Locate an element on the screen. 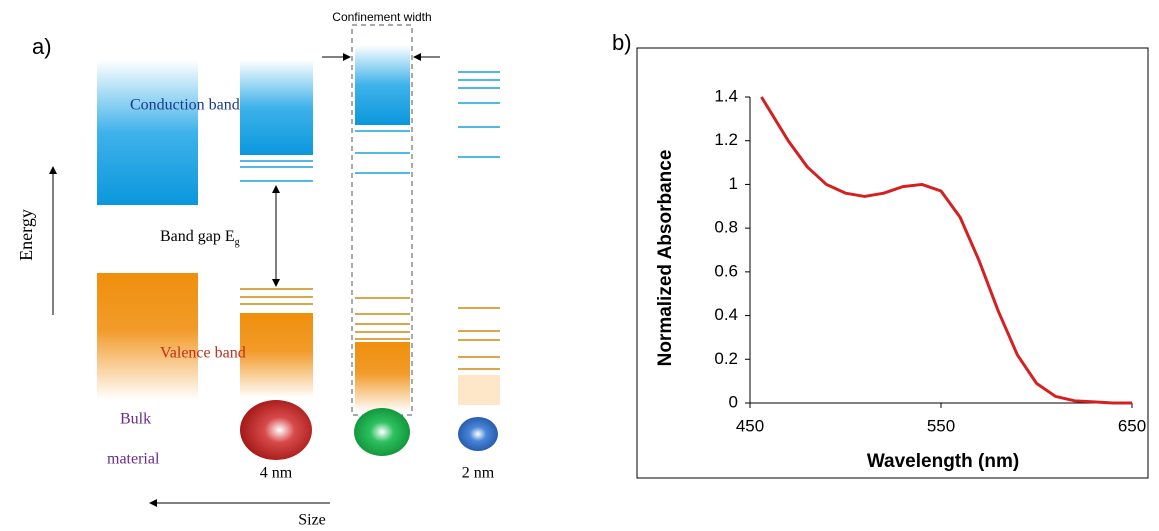 This screenshot has width=1159, height=531. levels-mid-c is located at coordinates (382, 152).